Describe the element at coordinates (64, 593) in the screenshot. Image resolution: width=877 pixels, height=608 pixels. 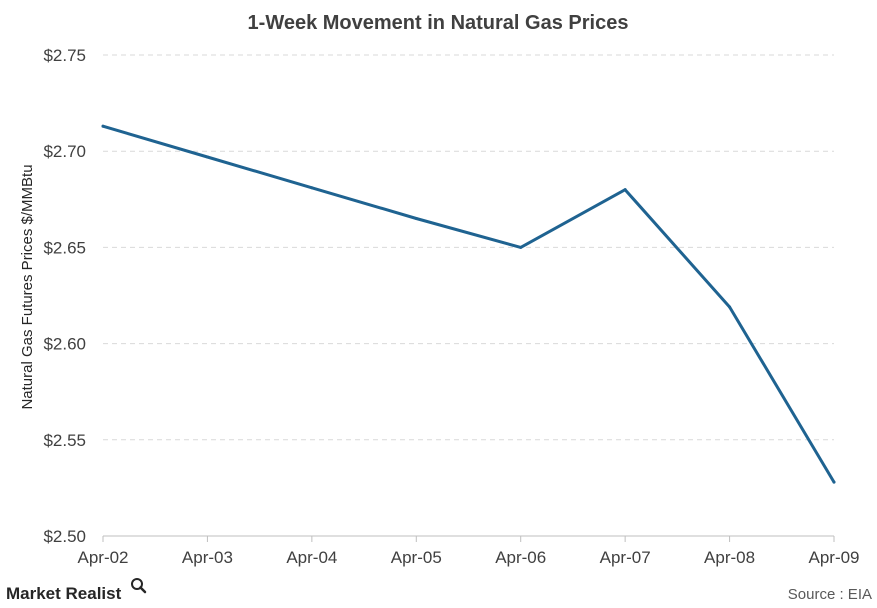
I see `brand-name: Market Realist` at that location.